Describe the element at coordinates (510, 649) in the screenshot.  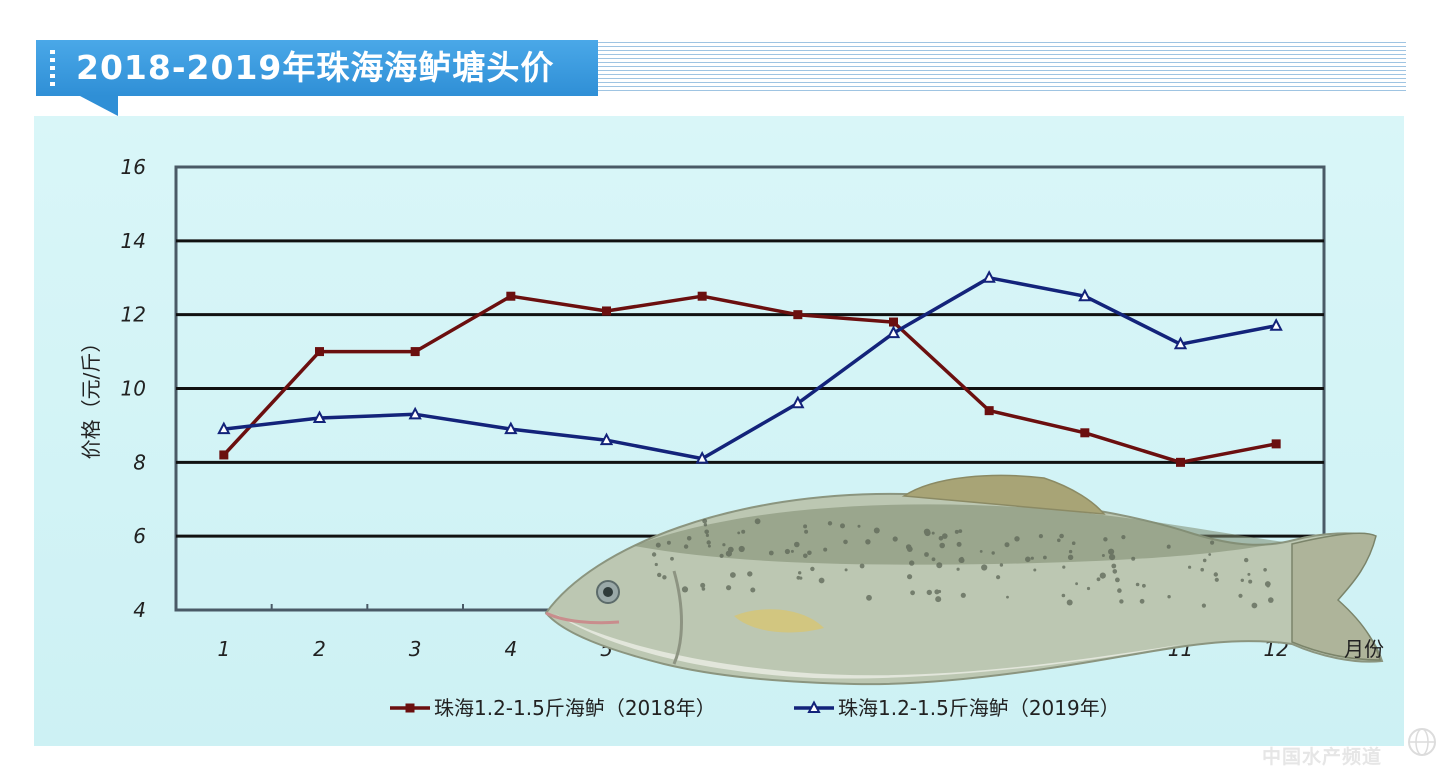
I see `x-tick-label: 4` at that location.